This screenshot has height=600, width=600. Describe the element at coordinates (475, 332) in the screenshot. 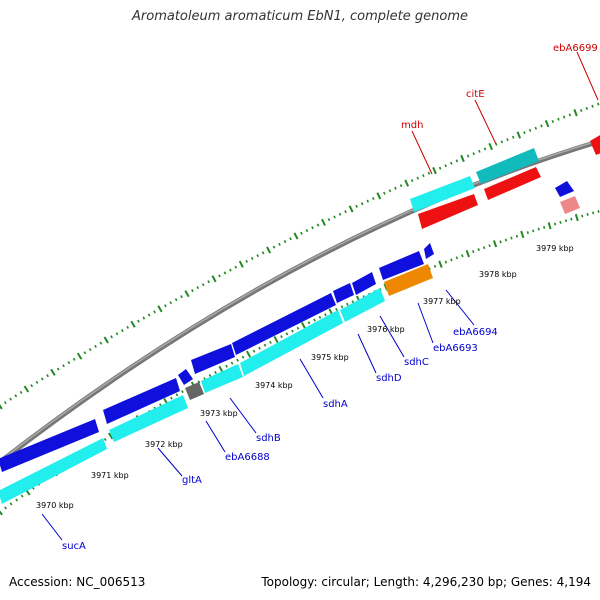

I see `gene-label-ebA6694: ebA6694` at that location.